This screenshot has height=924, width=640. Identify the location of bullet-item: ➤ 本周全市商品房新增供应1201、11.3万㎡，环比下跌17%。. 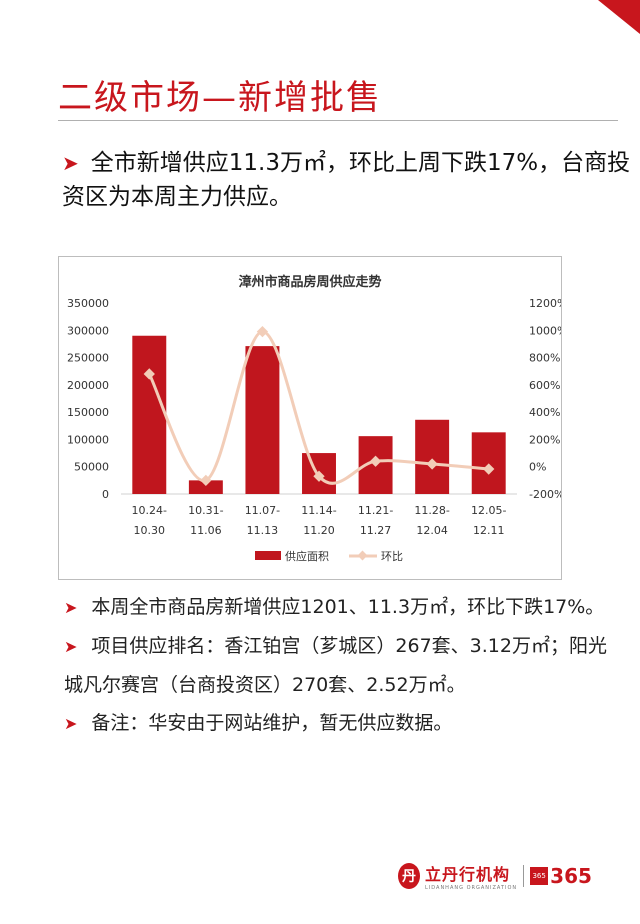
(344, 607).